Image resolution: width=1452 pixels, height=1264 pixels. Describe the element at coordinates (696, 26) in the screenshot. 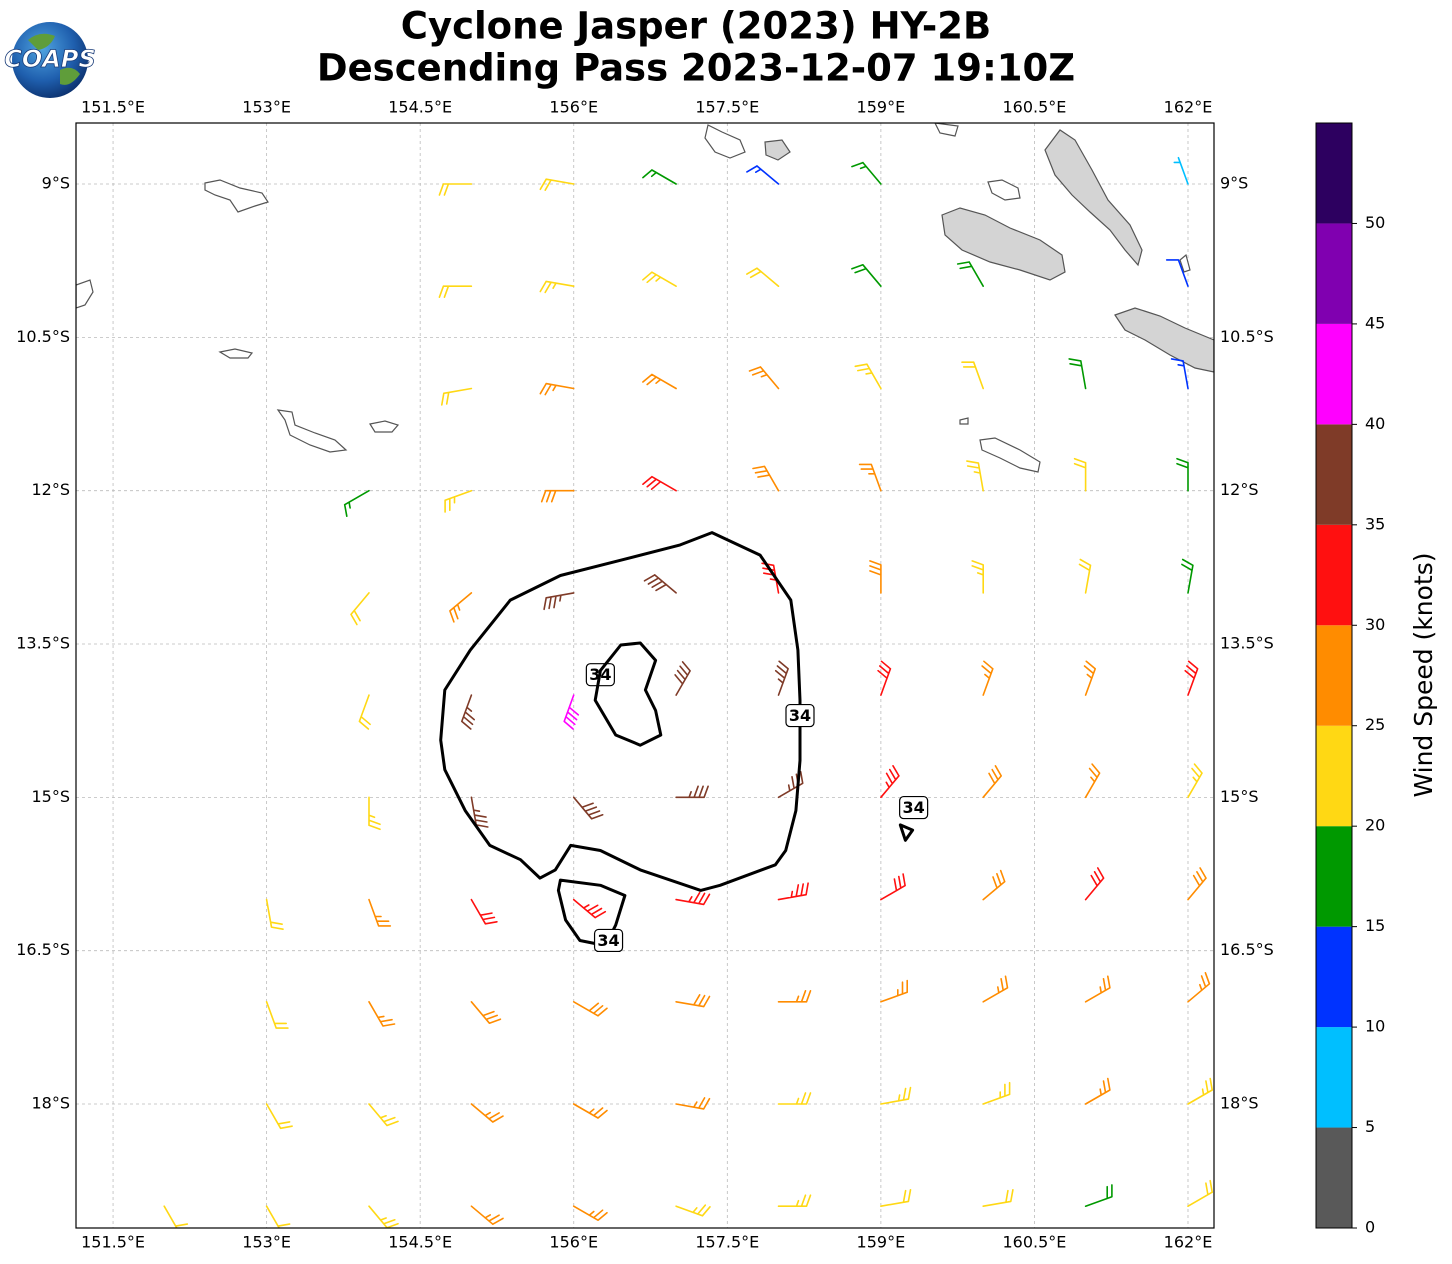

I see `chart-title: Cyclone Jasper (2023) HY-2B` at that location.